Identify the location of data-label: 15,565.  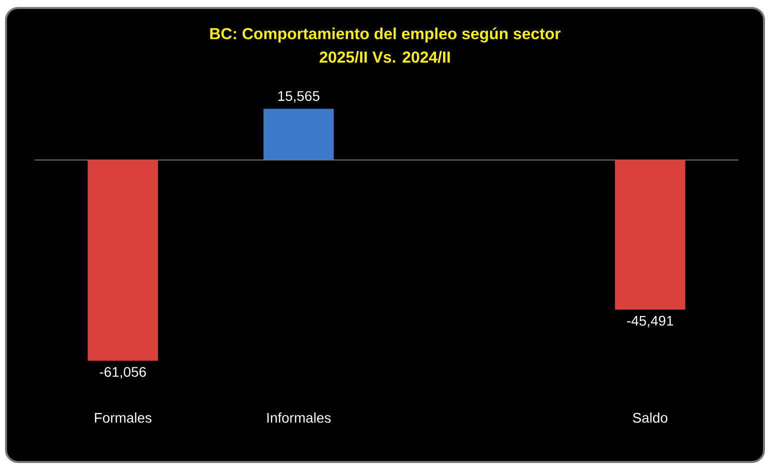
(299, 97).